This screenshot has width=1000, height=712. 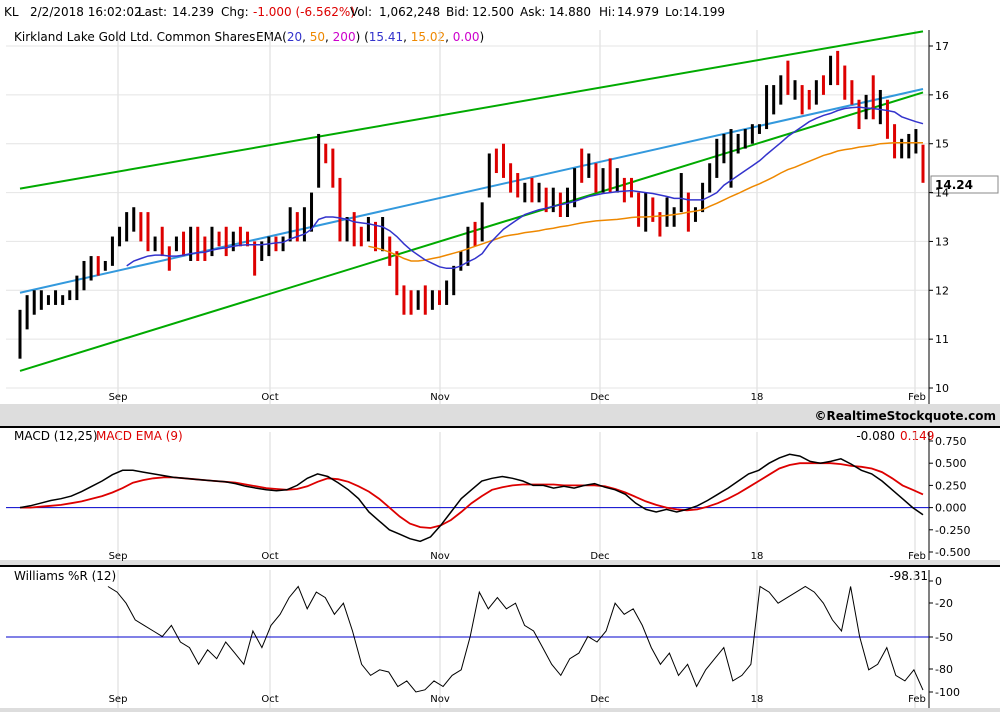 I want to click on x-tick-label: Sep, so click(x=118, y=699).